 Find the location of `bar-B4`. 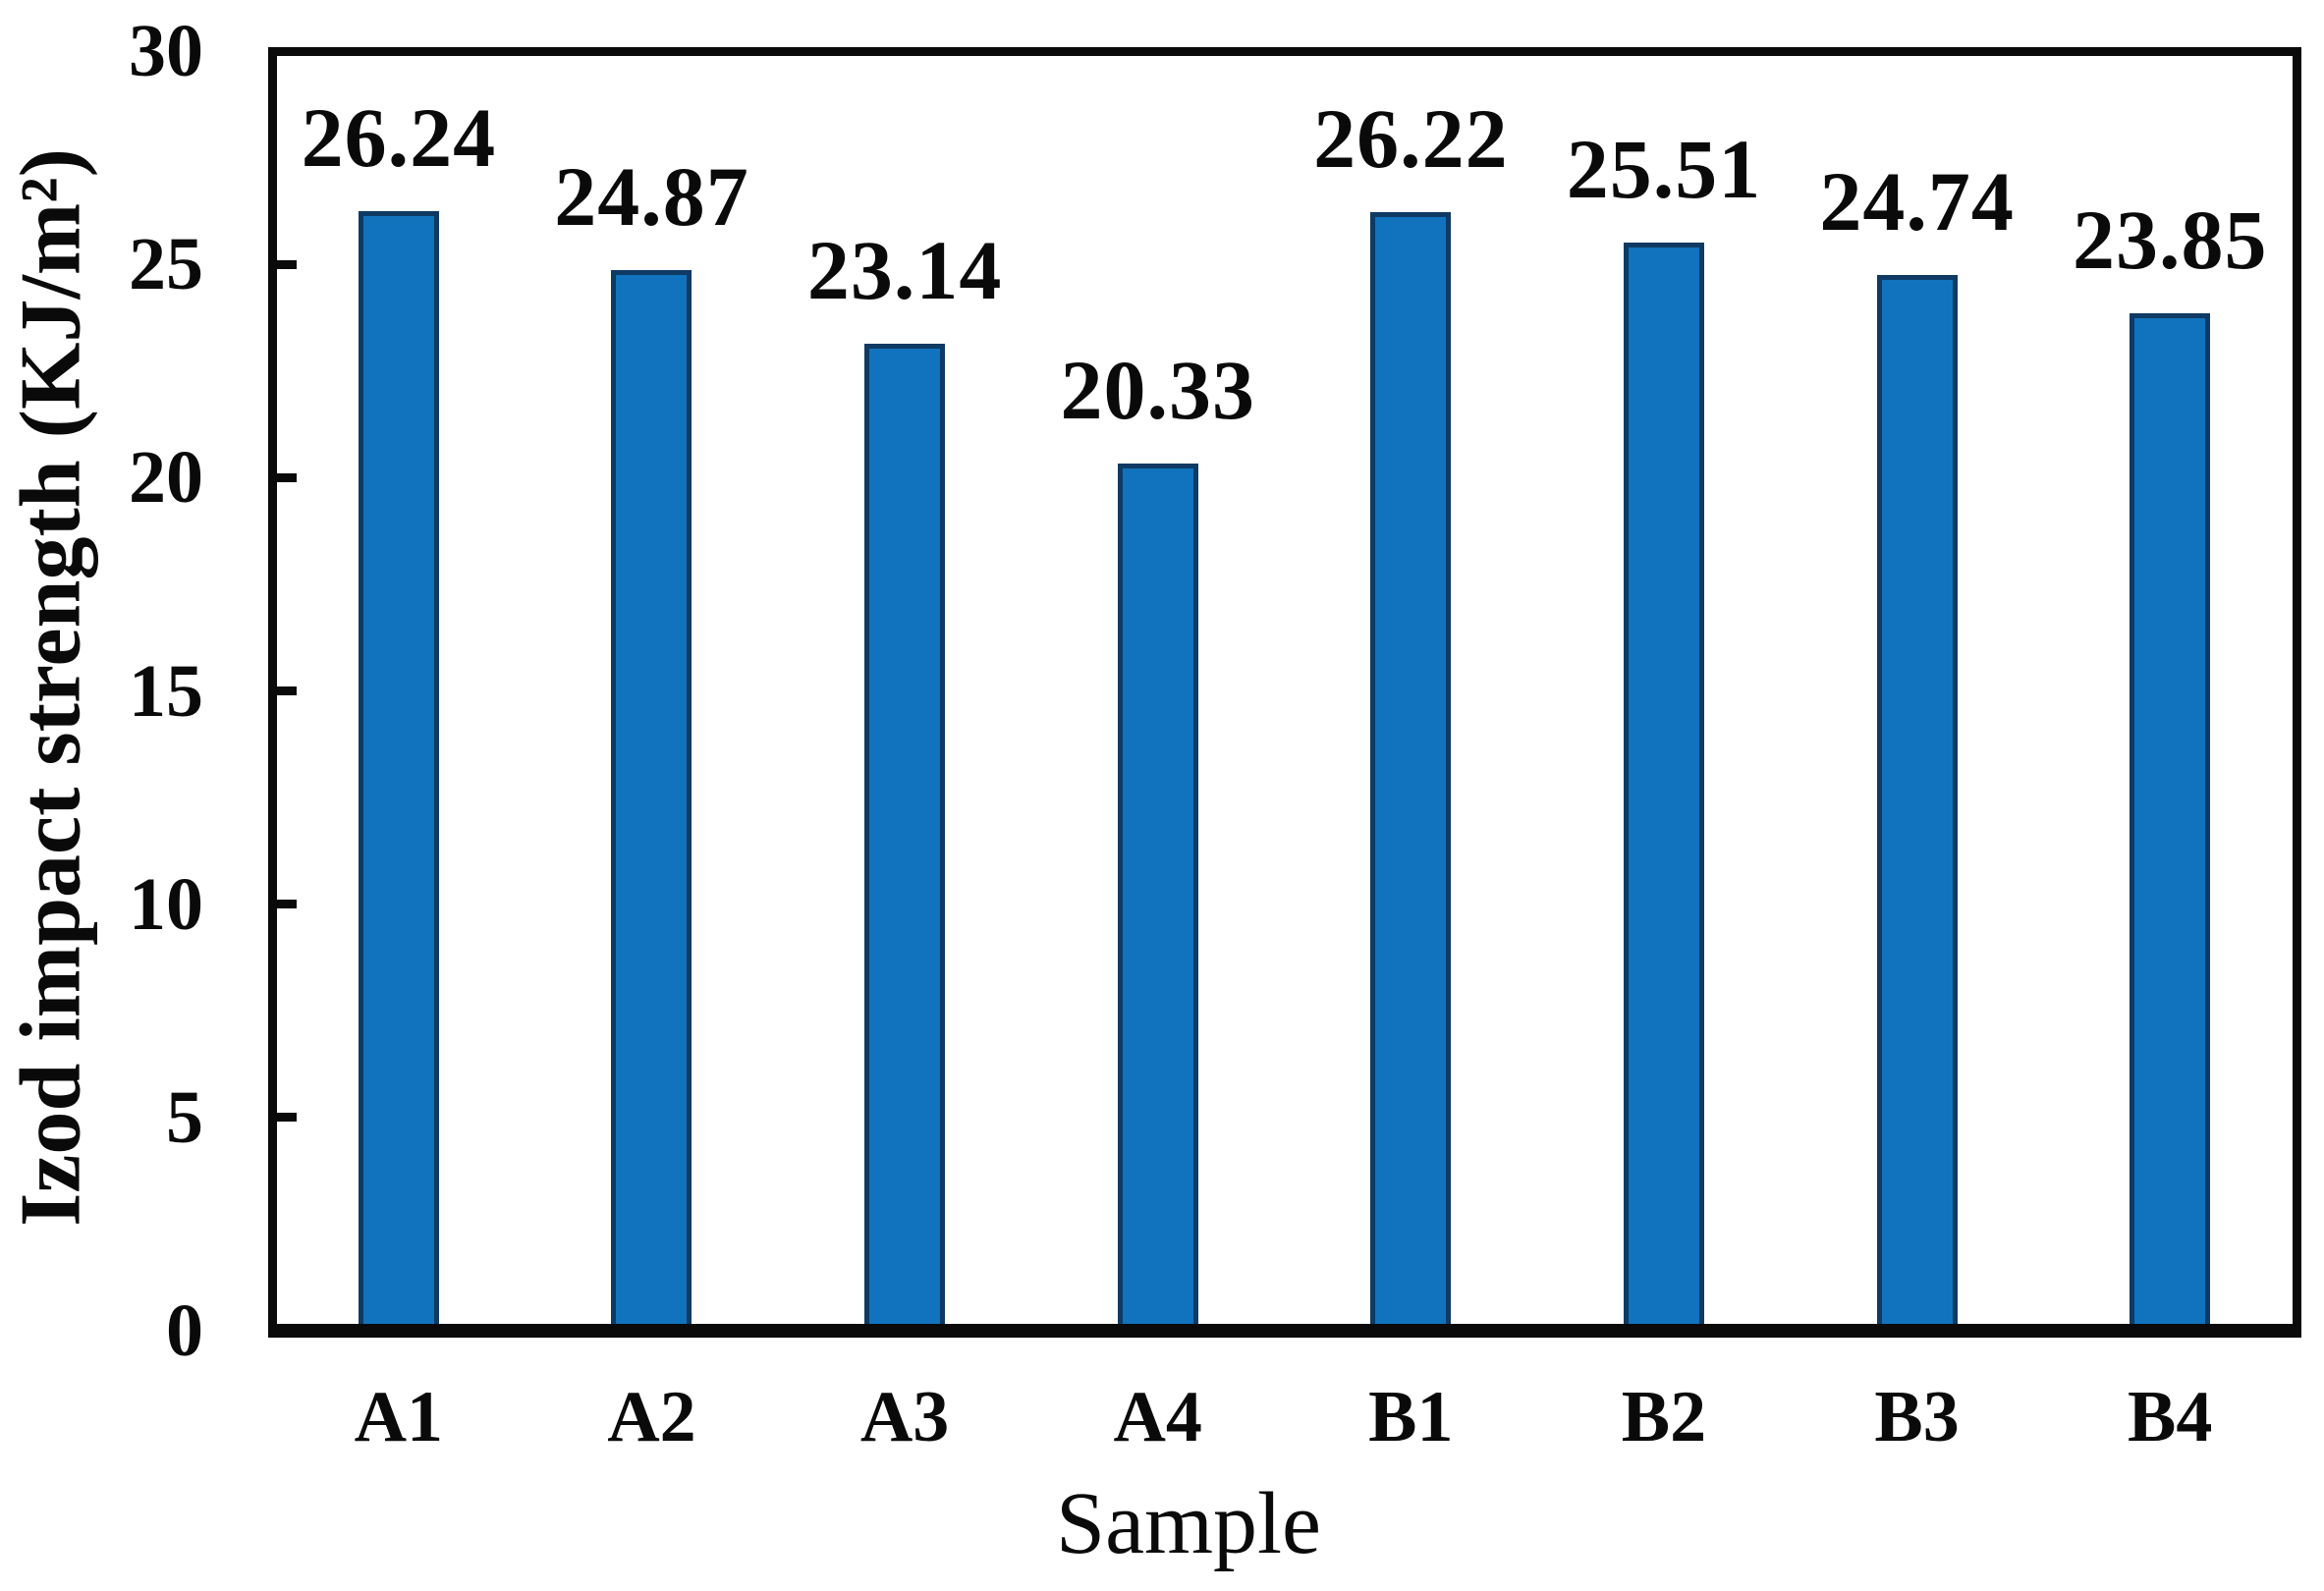

bar-B4 is located at coordinates (2170, 824).